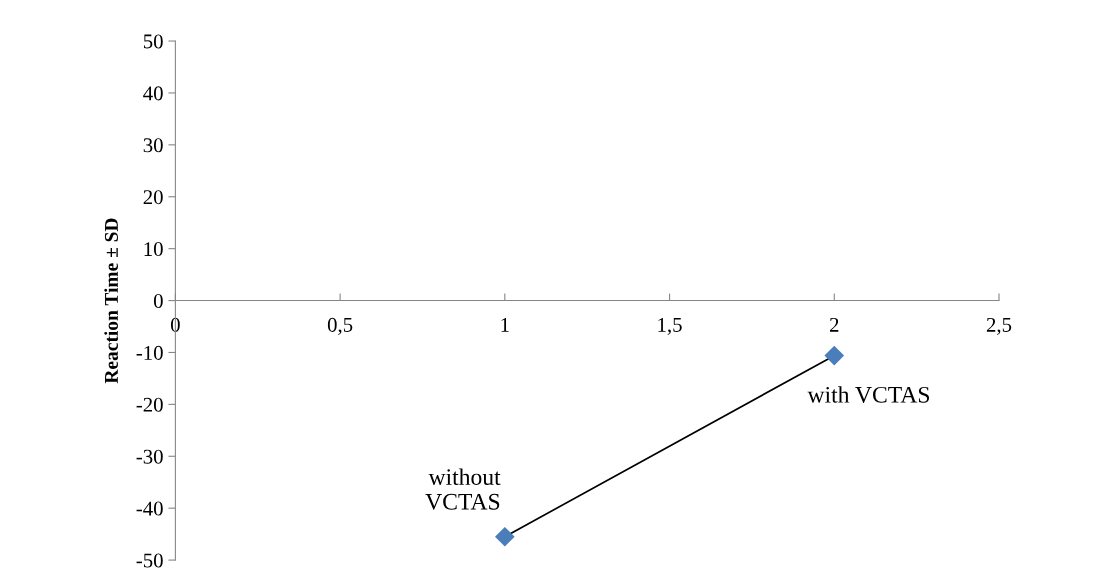 This screenshot has width=1110, height=578. Describe the element at coordinates (153, 145) in the screenshot. I see `y-tick-label: 30` at that location.